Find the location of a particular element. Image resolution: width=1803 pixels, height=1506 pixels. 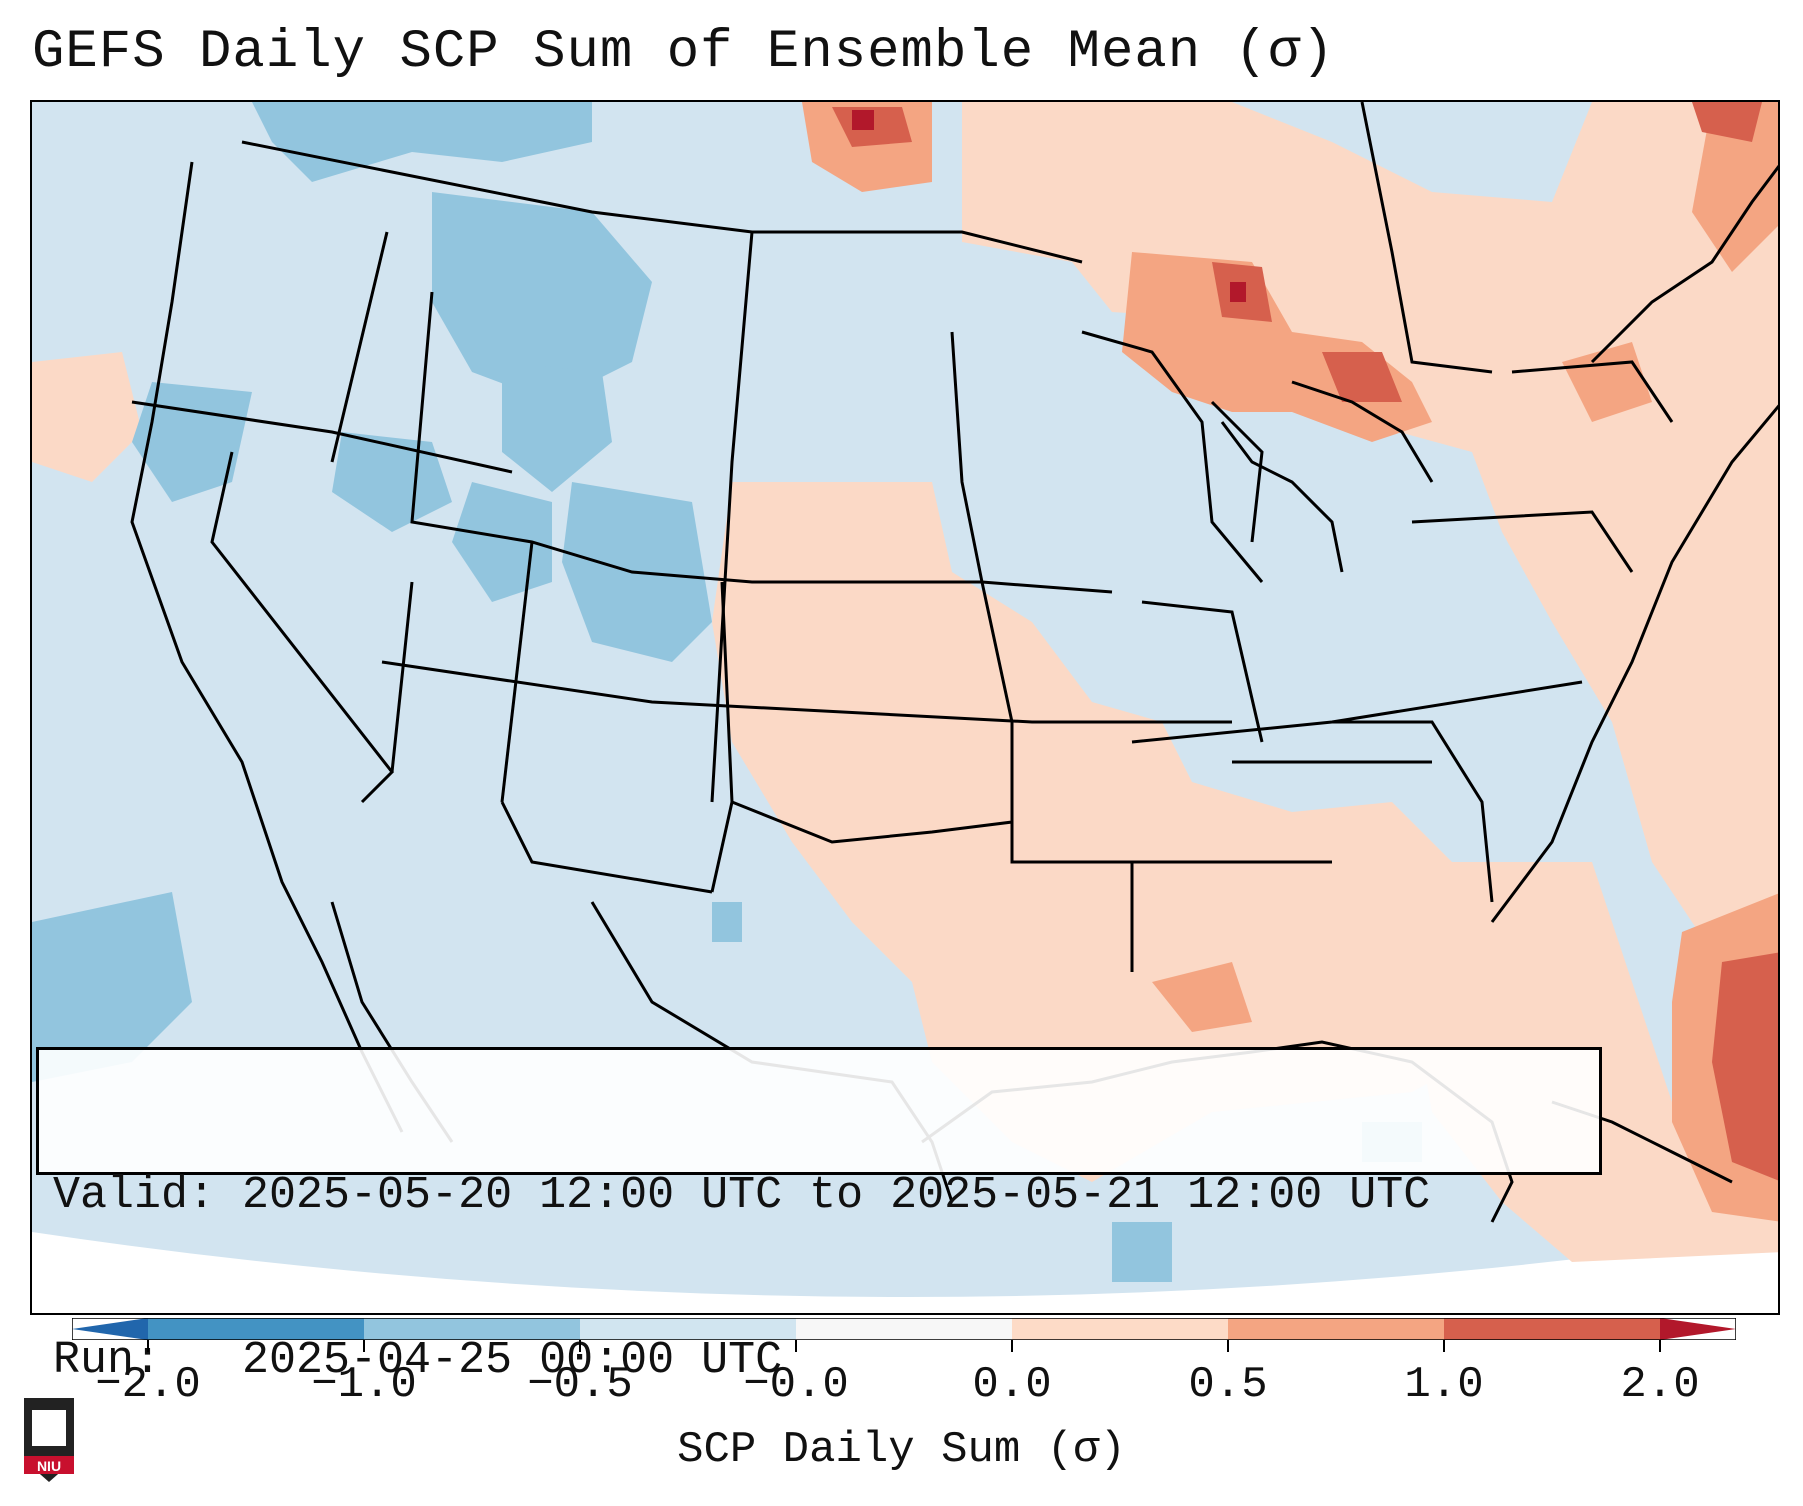

extreme-positive-regions is located at coordinates (1049, 206).